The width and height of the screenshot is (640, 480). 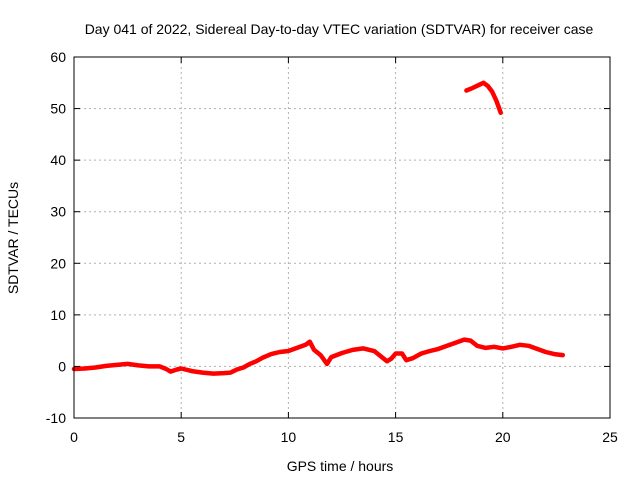 What do you see at coordinates (58, 109) in the screenshot?
I see `y-tick-label: 50` at bounding box center [58, 109].